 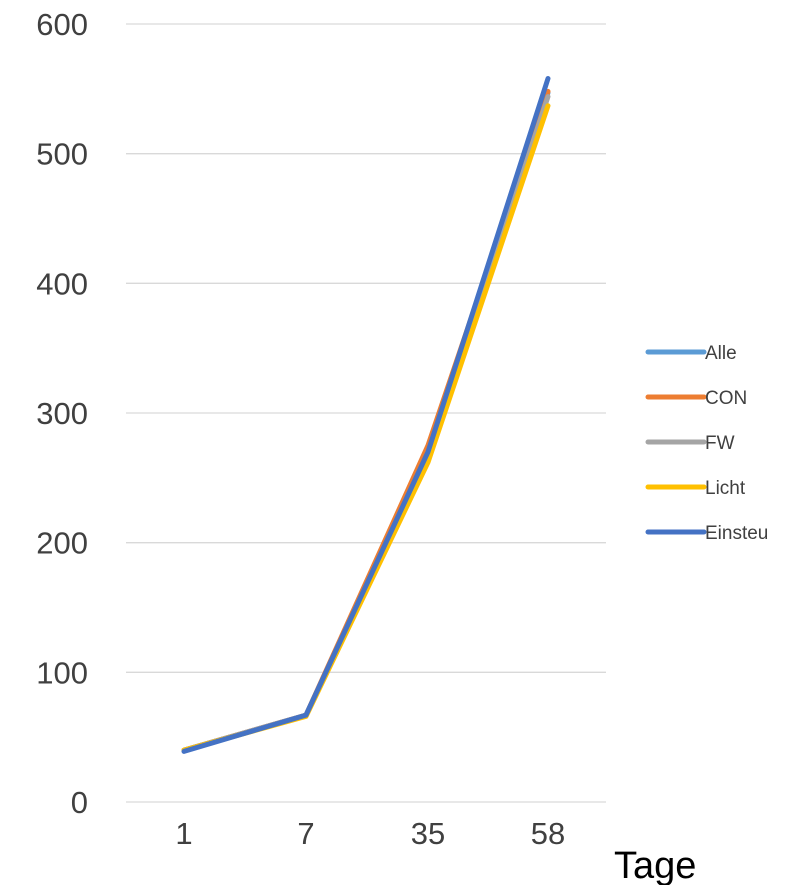 What do you see at coordinates (183, 833) in the screenshot?
I see `x-tick-label: 1` at bounding box center [183, 833].